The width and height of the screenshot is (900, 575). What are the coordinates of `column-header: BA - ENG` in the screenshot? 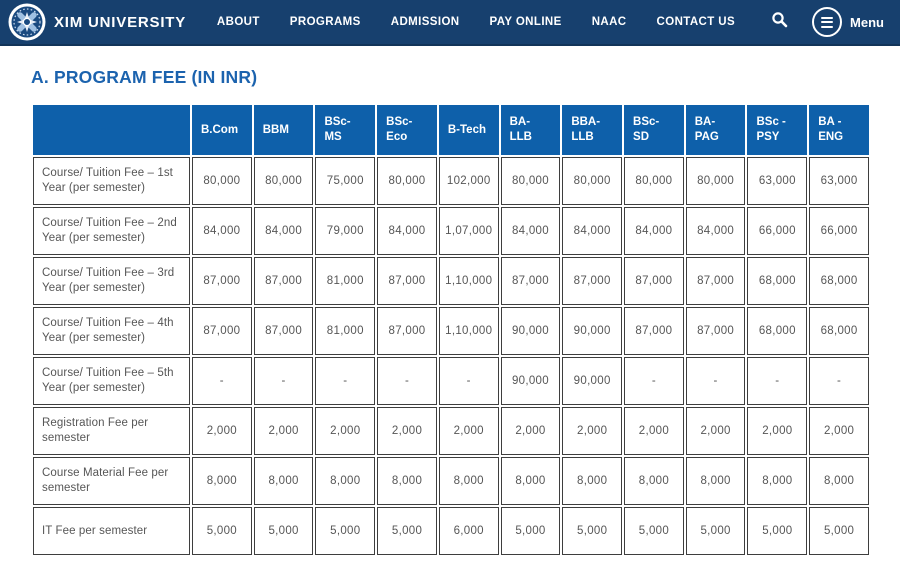 It's located at (839, 130).